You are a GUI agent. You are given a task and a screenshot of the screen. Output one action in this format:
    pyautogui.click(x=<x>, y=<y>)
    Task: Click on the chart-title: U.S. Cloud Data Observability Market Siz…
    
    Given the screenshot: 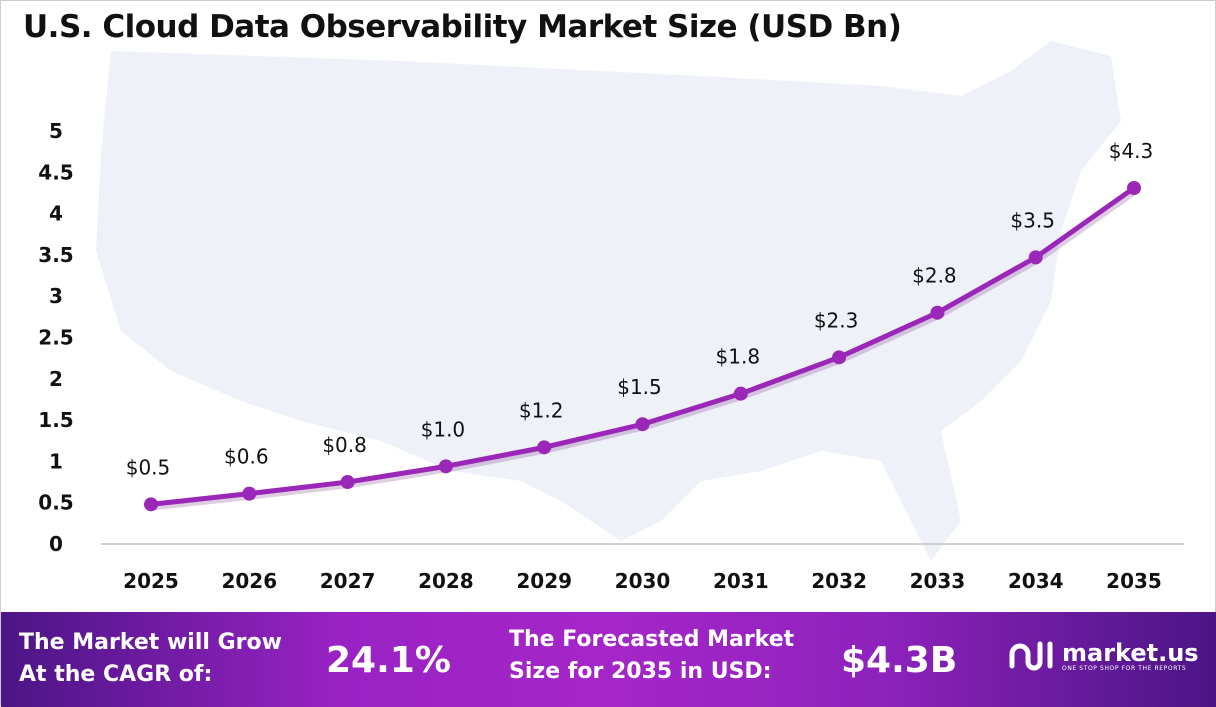 What is the action you would take?
    pyautogui.click(x=462, y=27)
    